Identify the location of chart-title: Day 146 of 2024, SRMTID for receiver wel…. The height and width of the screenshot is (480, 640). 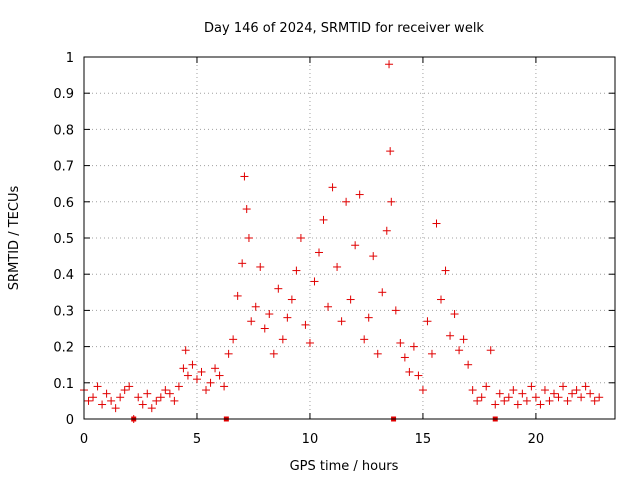
(344, 28).